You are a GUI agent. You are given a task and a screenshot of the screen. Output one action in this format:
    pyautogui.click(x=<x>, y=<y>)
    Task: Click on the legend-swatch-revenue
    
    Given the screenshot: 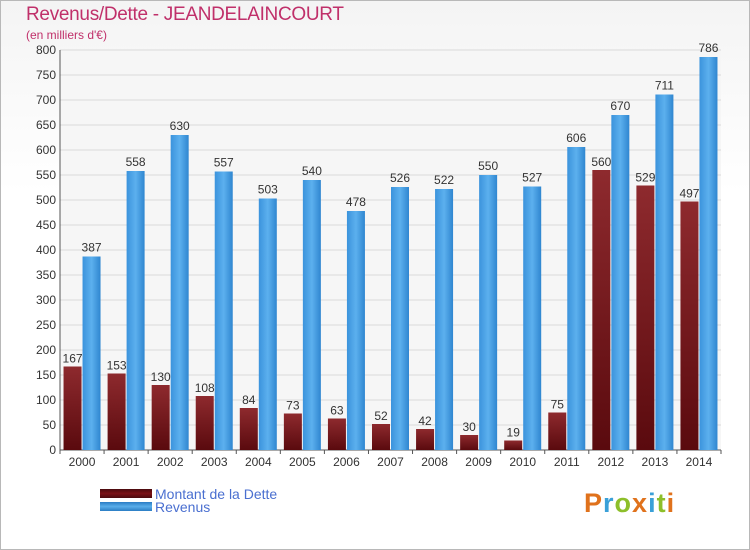 What is the action you would take?
    pyautogui.click(x=126, y=506)
    